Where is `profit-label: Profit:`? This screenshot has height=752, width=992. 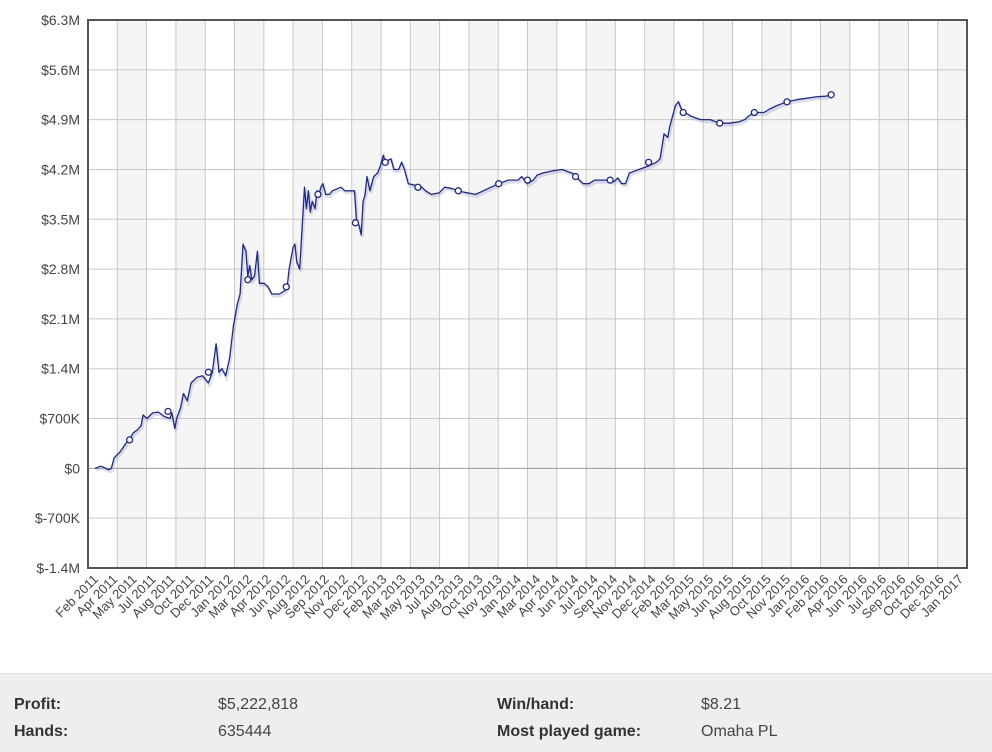
profit-label: Profit: is located at coordinates (38, 704).